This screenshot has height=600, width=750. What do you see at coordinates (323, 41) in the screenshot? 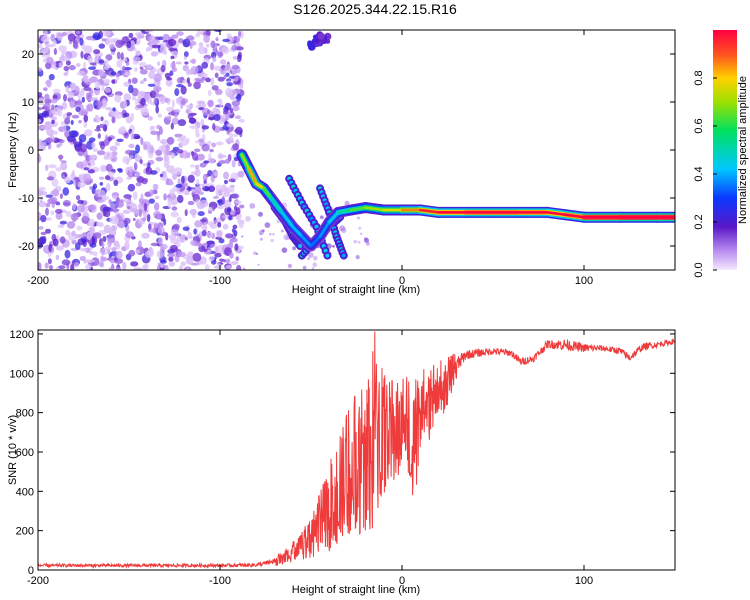
I see `spectrogram-blob` at bounding box center [323, 41].